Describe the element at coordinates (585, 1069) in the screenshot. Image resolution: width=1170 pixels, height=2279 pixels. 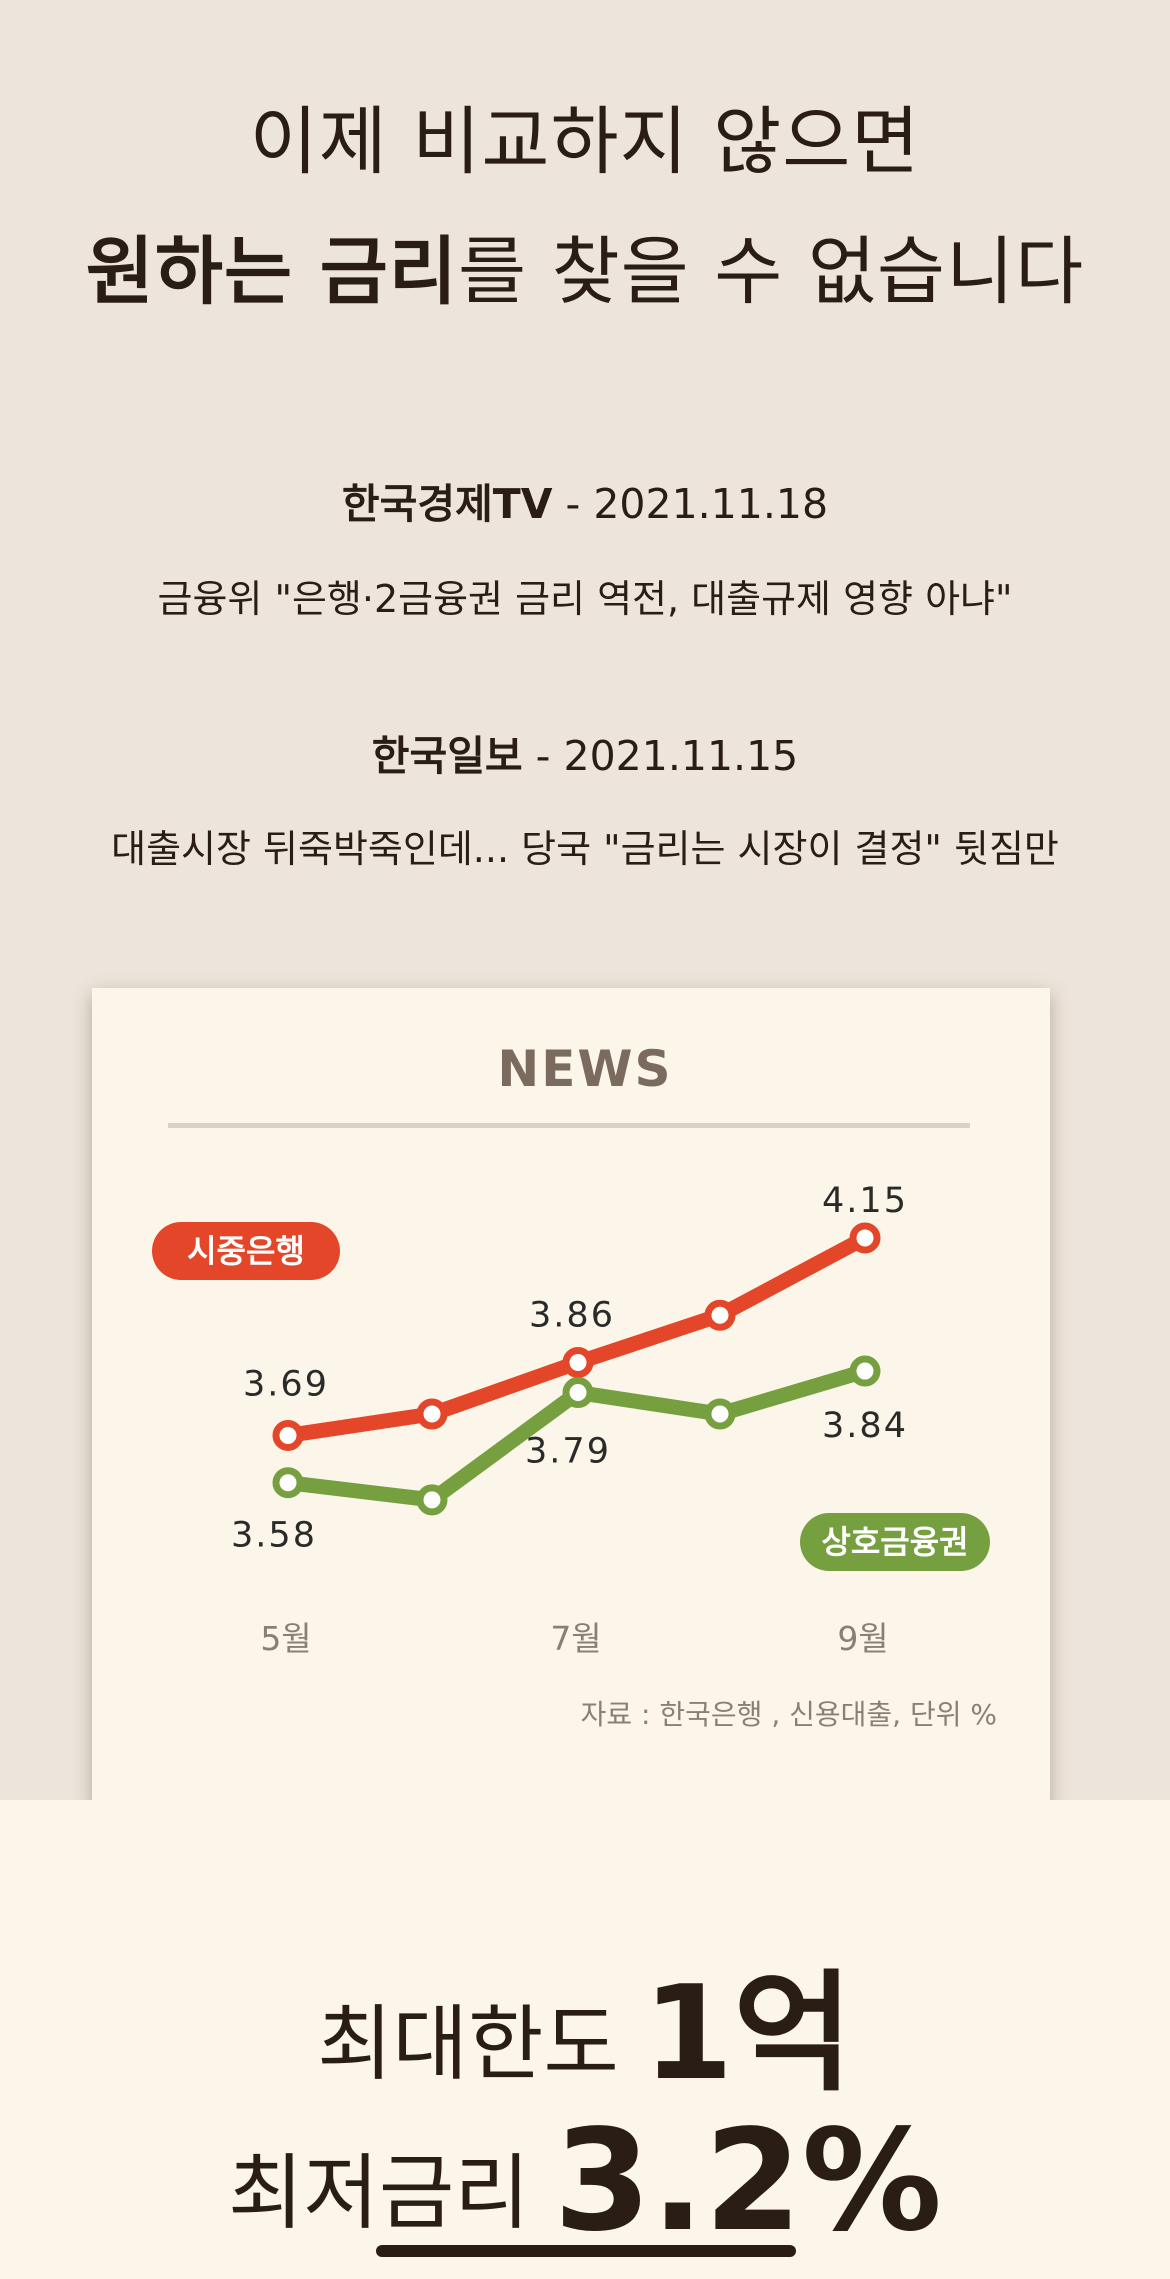
I see `card-title: NEWS` at that location.